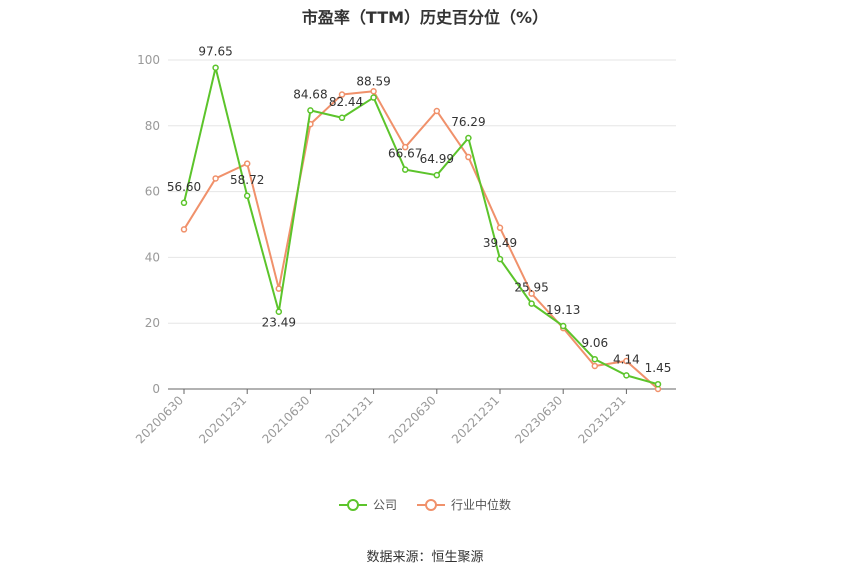  Describe the element at coordinates (405, 154) in the screenshot. I see `data-label: 66.67` at that location.